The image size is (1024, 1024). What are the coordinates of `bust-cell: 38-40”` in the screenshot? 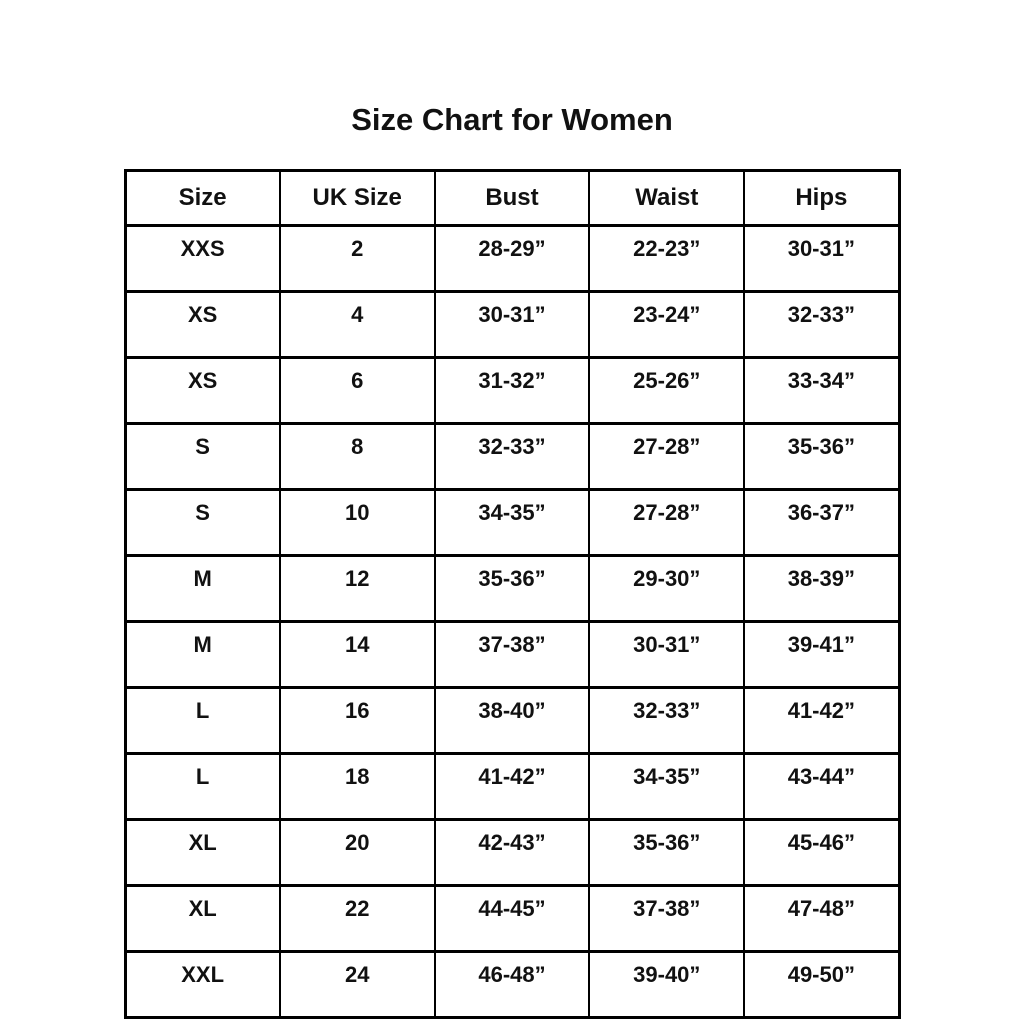 It's located at (512, 720).